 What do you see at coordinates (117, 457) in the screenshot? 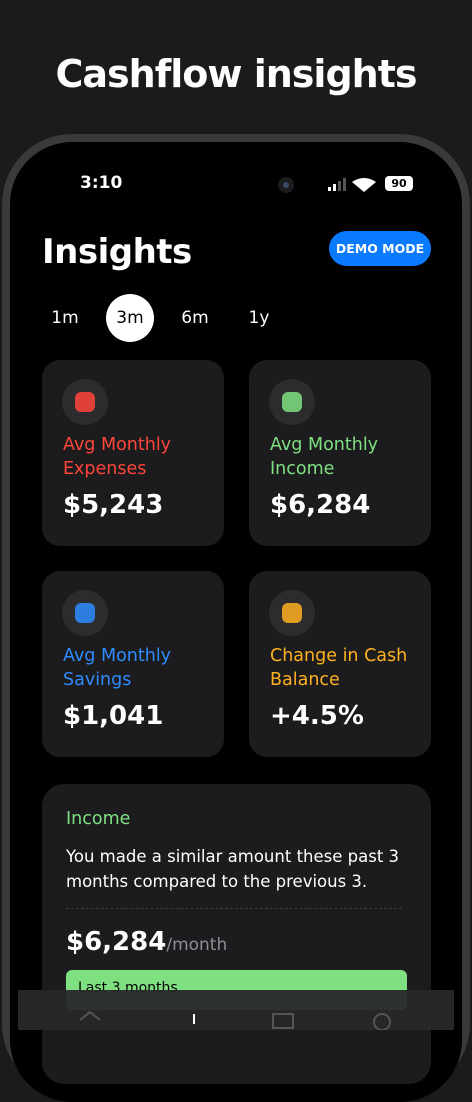
I see `card-label: Avg Monthly Expenses` at bounding box center [117, 457].